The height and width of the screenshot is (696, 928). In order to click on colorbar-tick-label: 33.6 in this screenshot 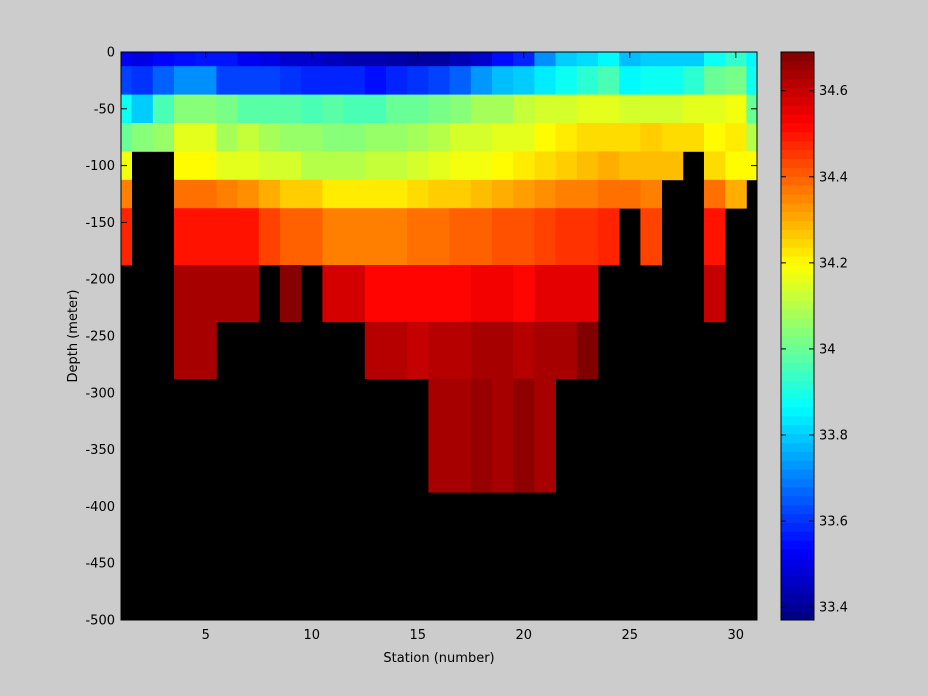, I will do `click(833, 522)`.